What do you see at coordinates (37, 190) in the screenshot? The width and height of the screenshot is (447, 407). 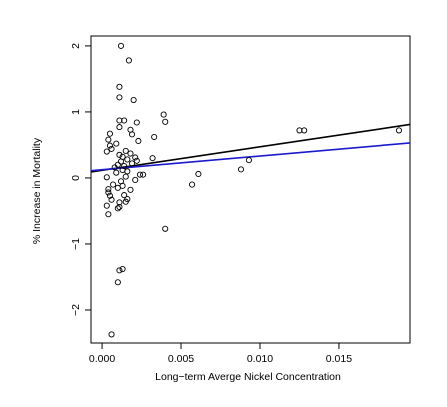 I see `y-axis-label: % Increase in Mortality` at bounding box center [37, 190].